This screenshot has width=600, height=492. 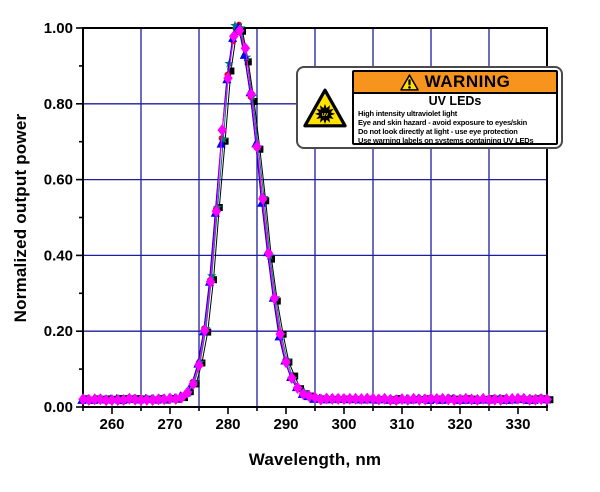 What do you see at coordinates (58, 28) in the screenshot?
I see `y-tick-label: 1.00` at bounding box center [58, 28].